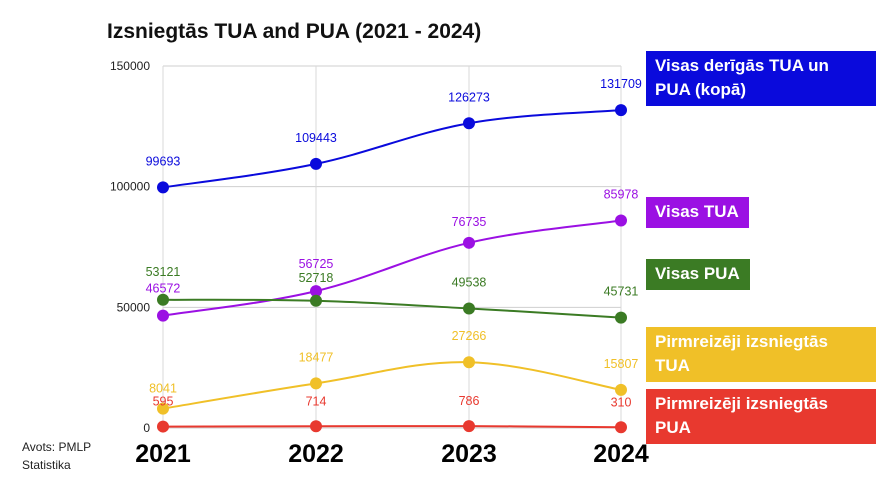 This screenshot has height=493, width=876. What do you see at coordinates (294, 31) in the screenshot?
I see `chart-title: Izsniegtās TUA and PUA (2021 - 2024)` at bounding box center [294, 31].